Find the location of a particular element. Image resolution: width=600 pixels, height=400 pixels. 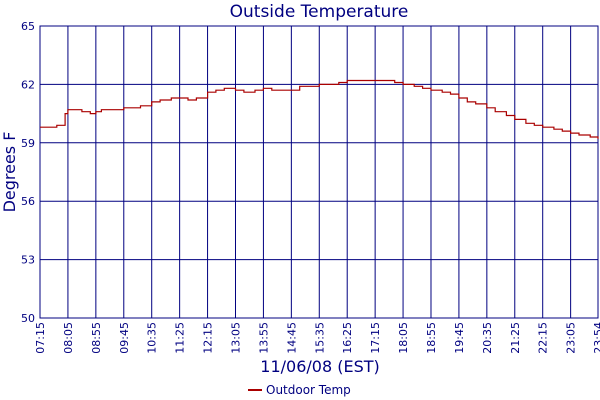

legend-label: Outdoor Temp is located at coordinates (308, 390).